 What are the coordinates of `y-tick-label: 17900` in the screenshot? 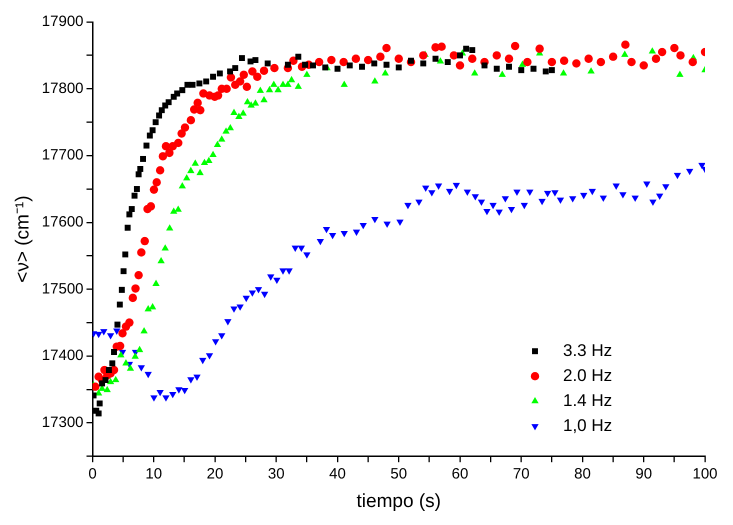 It's located at (63, 21).